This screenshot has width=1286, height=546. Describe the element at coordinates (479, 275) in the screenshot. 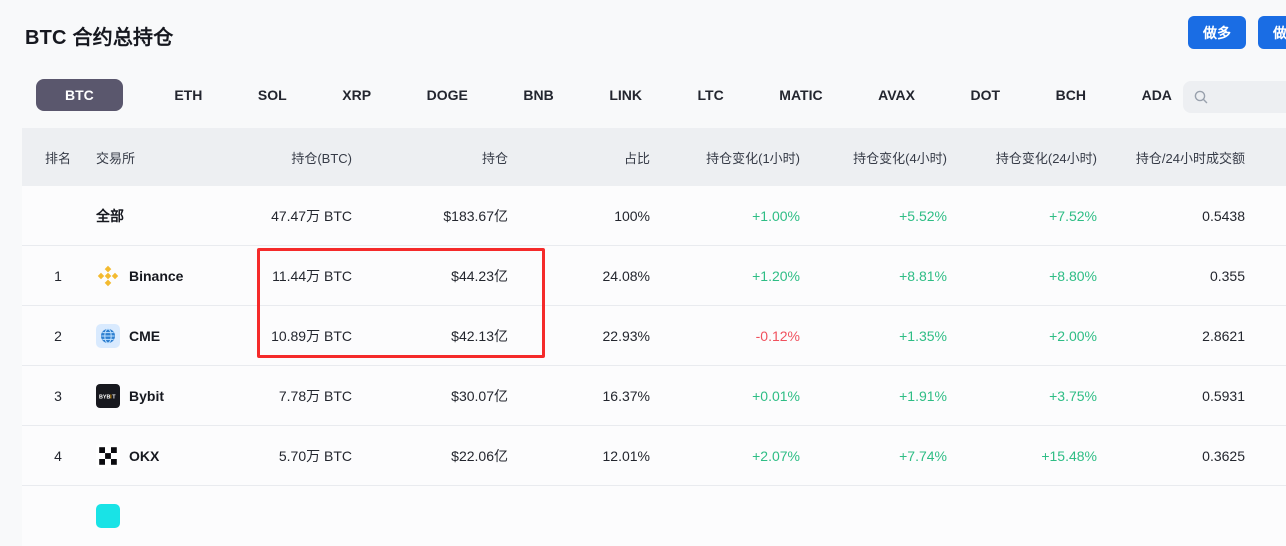

I see `oi-usd-cell: $44.23亿` at that location.